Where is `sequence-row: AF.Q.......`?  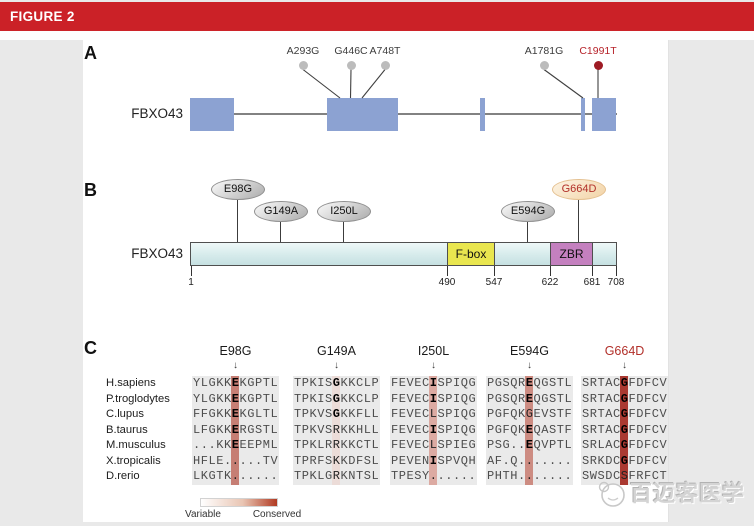 sequence-row: AF.Q....... is located at coordinates (530, 460).